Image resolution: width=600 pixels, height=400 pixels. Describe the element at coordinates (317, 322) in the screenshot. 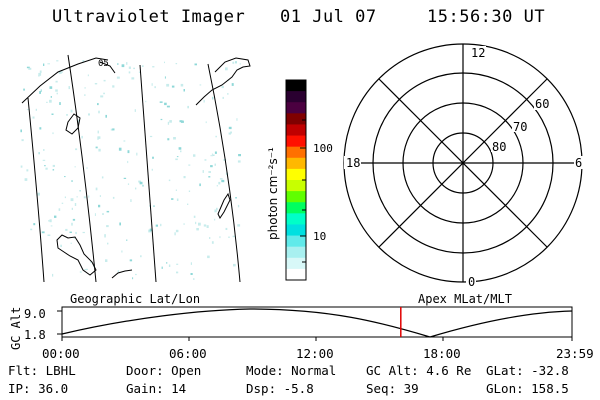

I see `orbit-frame` at that location.